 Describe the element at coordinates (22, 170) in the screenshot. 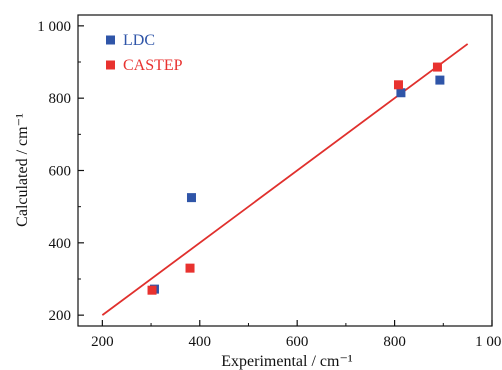

I see `y-axis-title: Calculated / cm⁻¹` at that location.